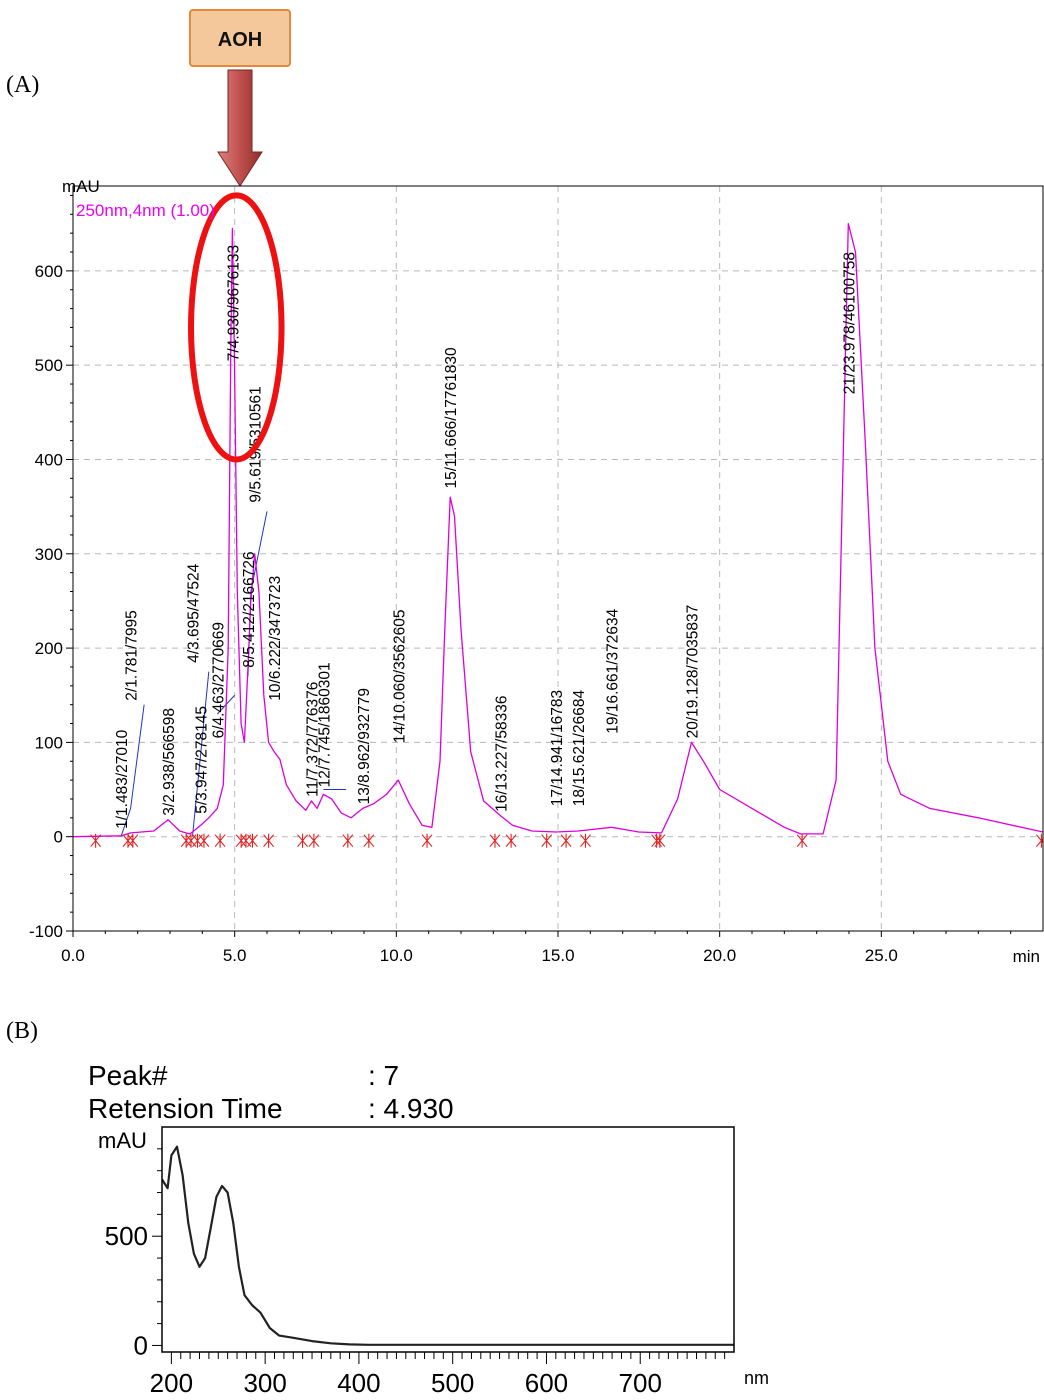 This screenshot has width=1044, height=1400. What do you see at coordinates (546, 1383) in the screenshot?
I see `spectrum-x-tick-label: 600` at bounding box center [546, 1383].